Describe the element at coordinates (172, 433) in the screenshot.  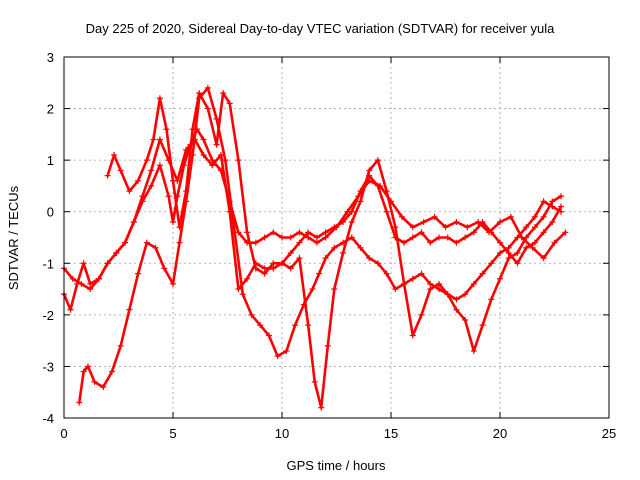
I see `x-tick-label: 5` at that location.